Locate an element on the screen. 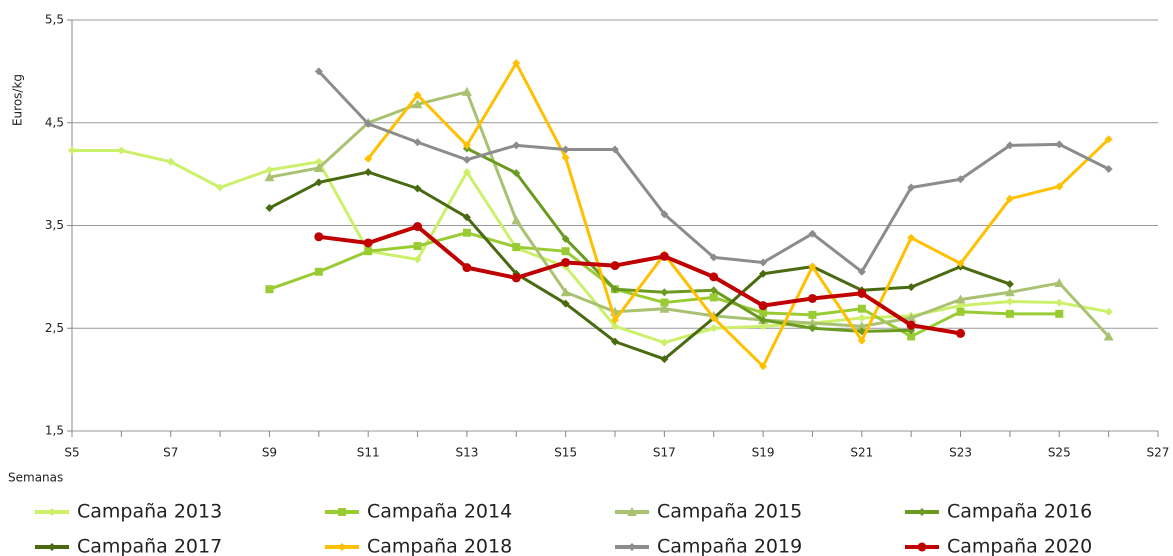  x-tick-label: S27 is located at coordinates (1158, 453).